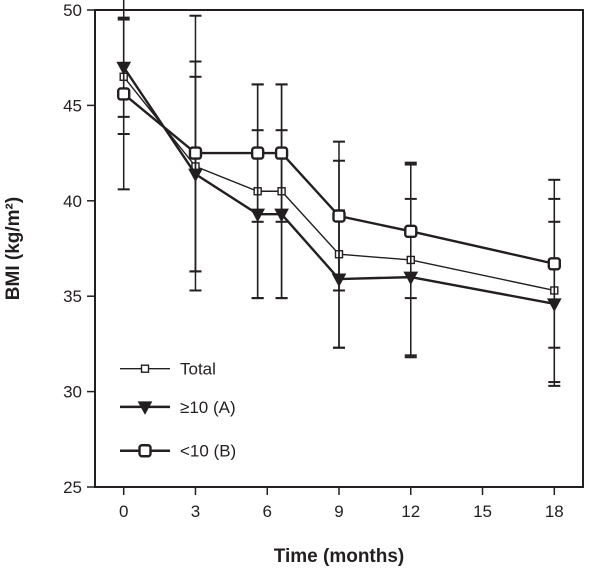 This screenshot has width=589, height=570. What do you see at coordinates (72, 487) in the screenshot?
I see `y-tick-label: 25` at bounding box center [72, 487].